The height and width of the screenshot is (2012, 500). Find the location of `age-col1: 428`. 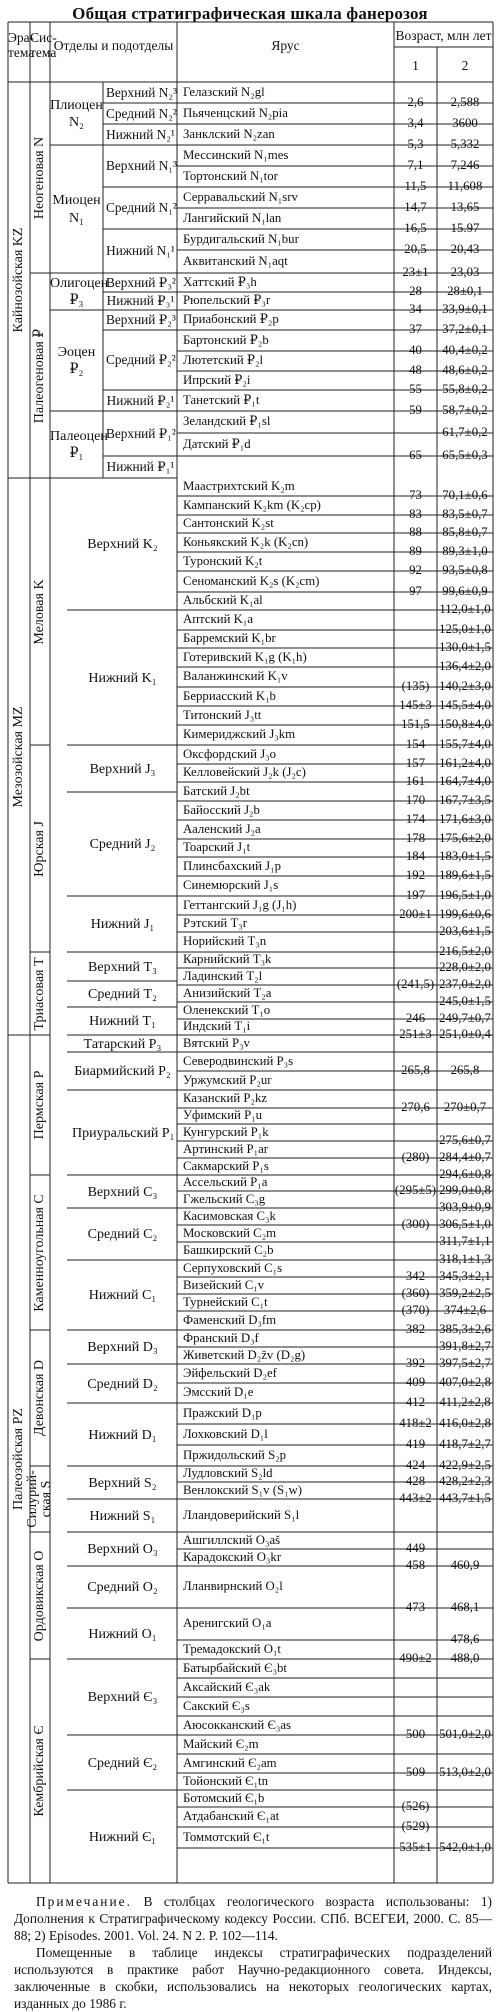

age-col1: 428 is located at coordinates (415, 1481).